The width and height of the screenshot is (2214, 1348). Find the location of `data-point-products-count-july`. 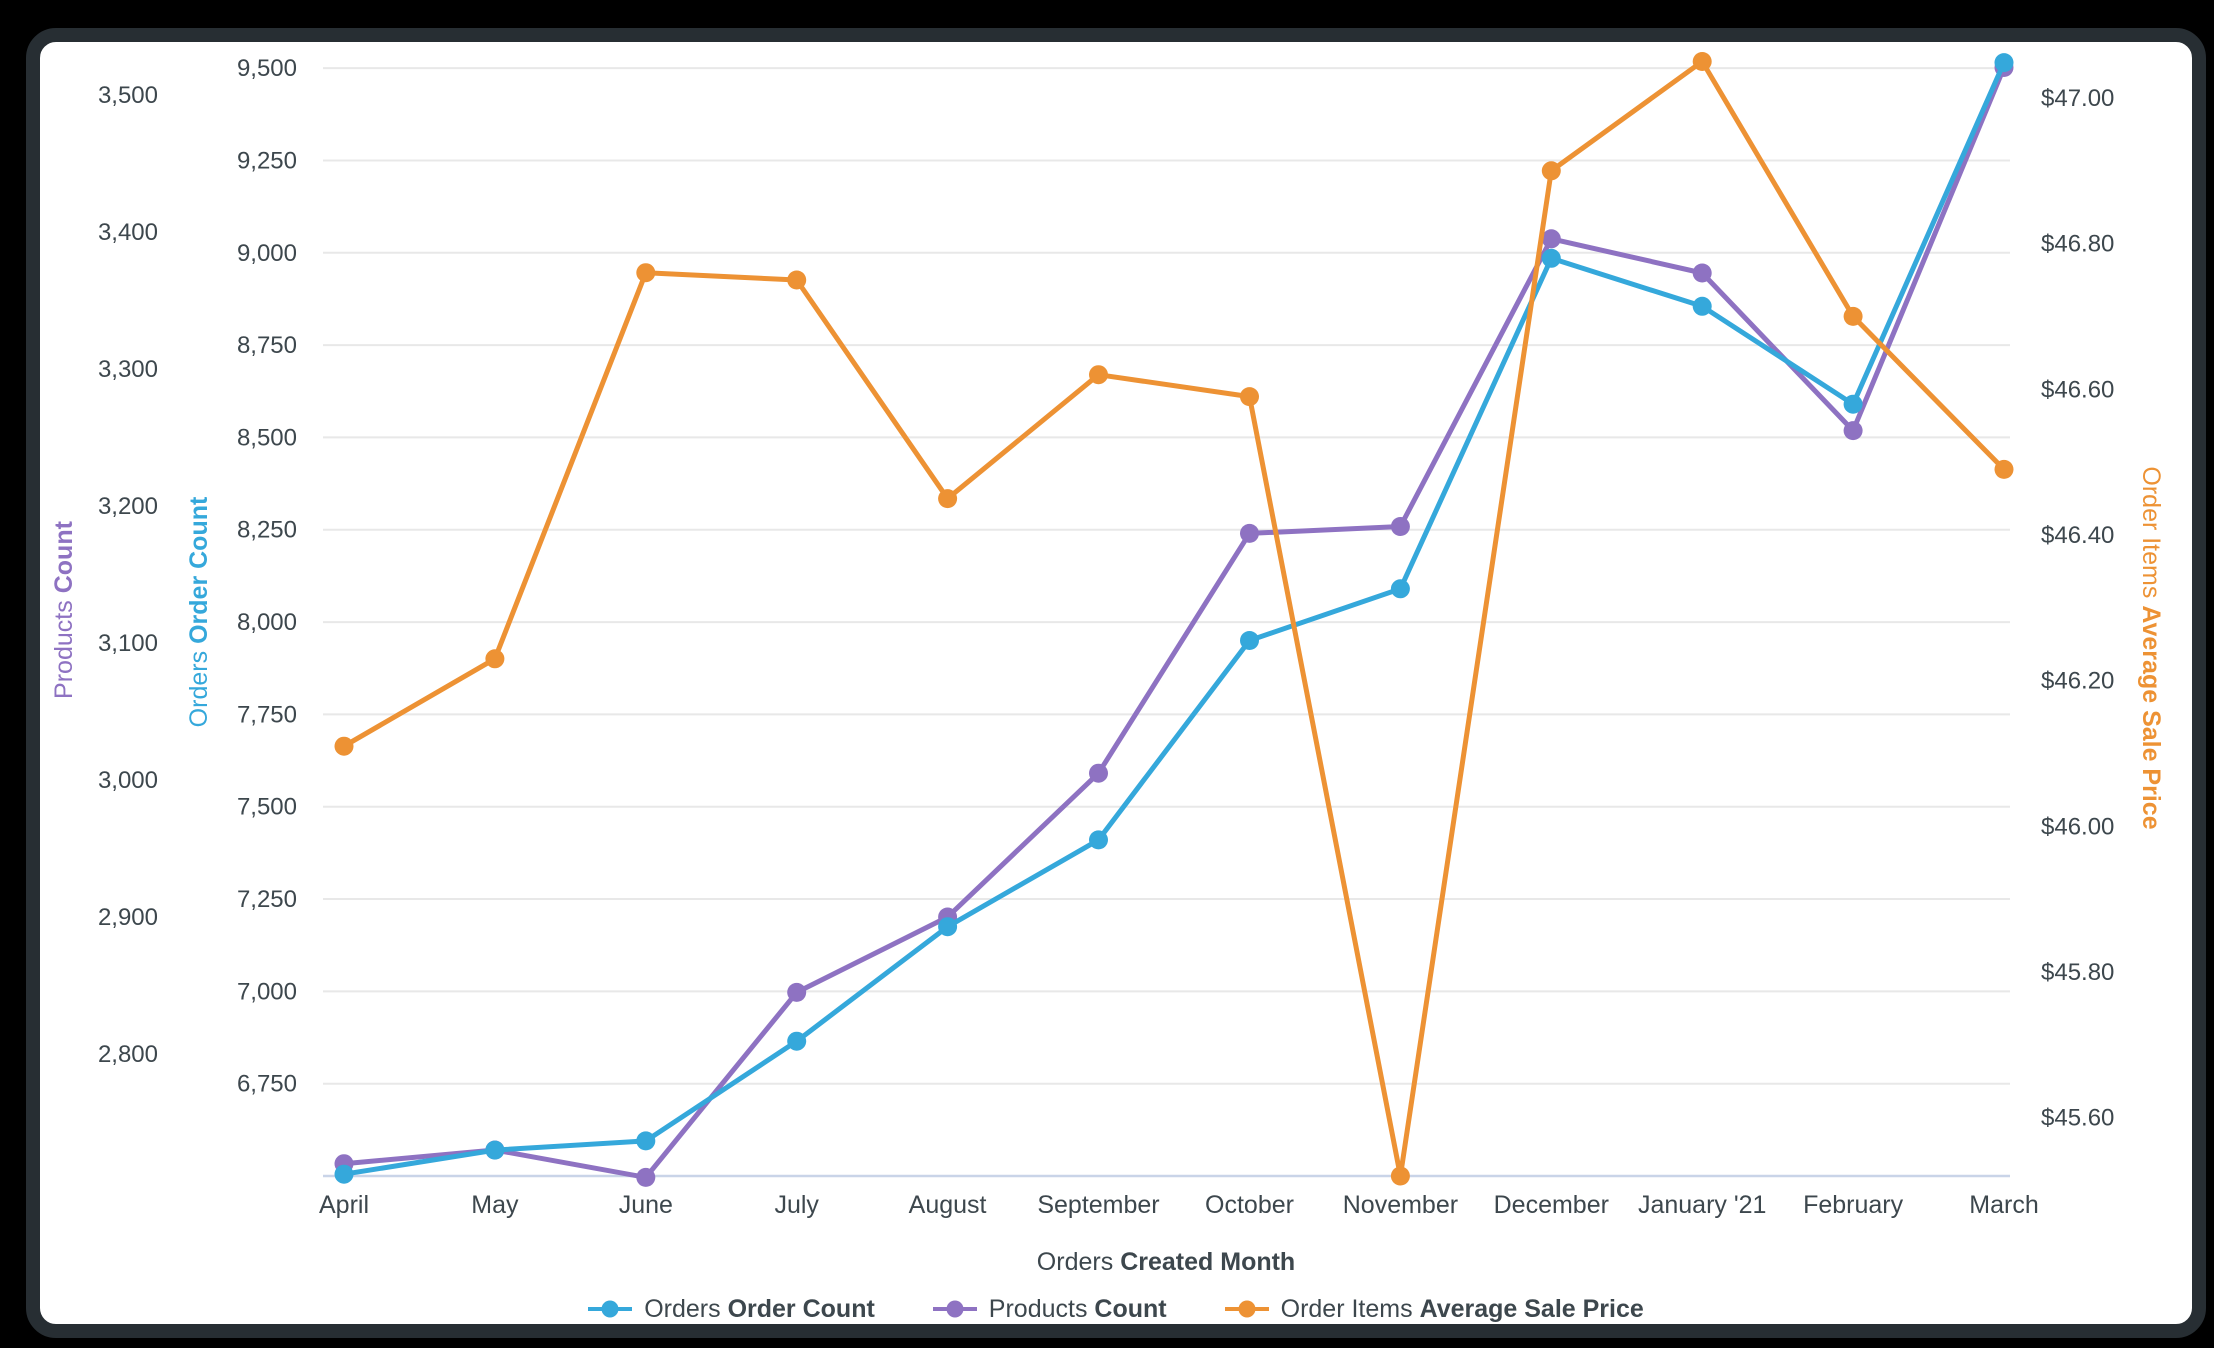

data-point-products-count-july is located at coordinates (797, 992).